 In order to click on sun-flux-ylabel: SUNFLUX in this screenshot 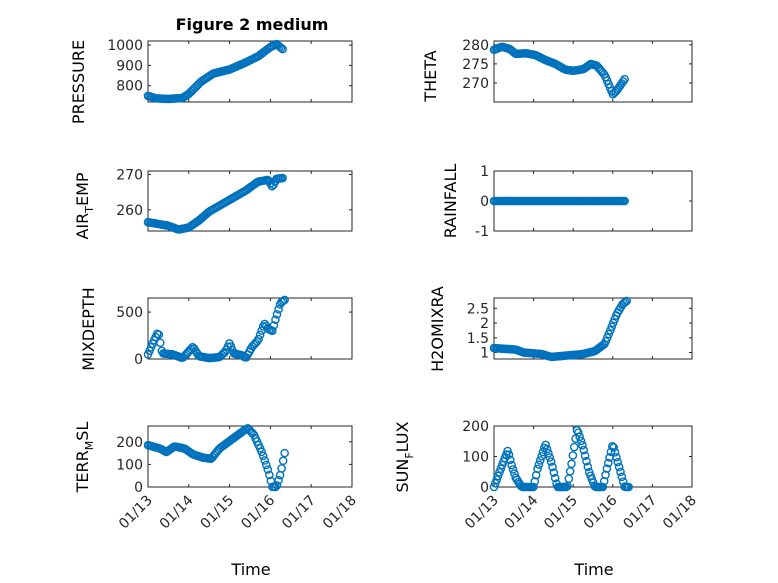, I will do `click(404, 456)`.